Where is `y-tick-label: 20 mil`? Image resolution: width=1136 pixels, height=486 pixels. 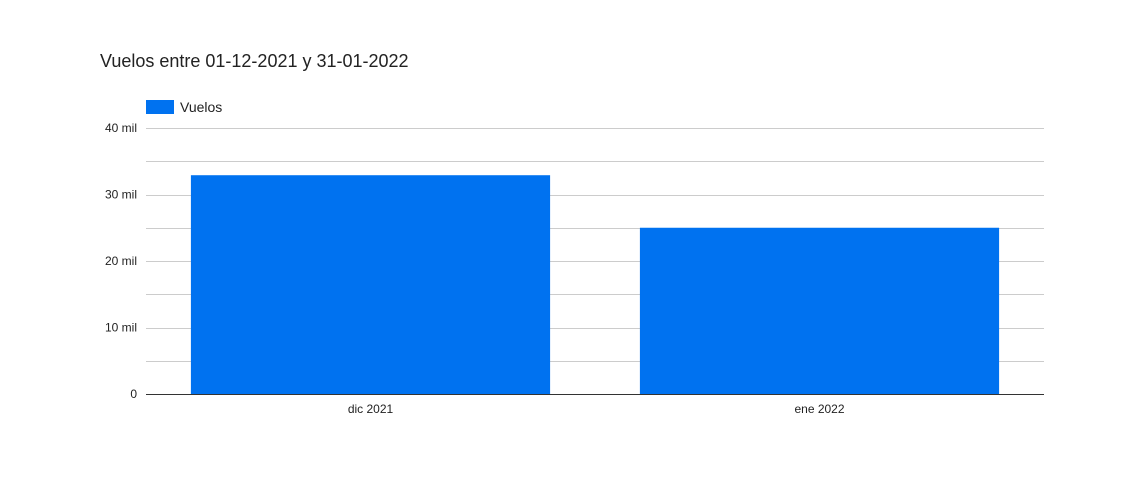
y-tick-label: 20 mil is located at coordinates (121, 261).